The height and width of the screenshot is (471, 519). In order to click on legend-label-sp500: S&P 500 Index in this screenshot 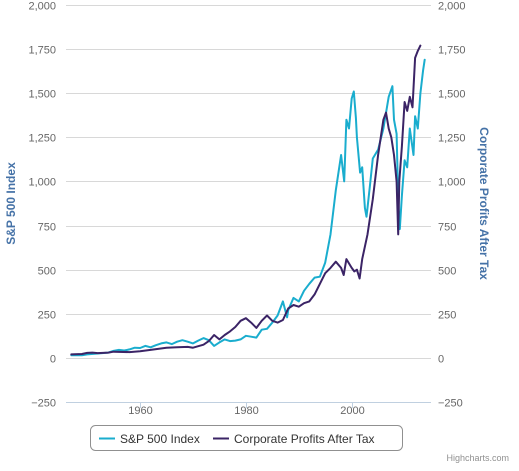, I will do `click(160, 439)`.